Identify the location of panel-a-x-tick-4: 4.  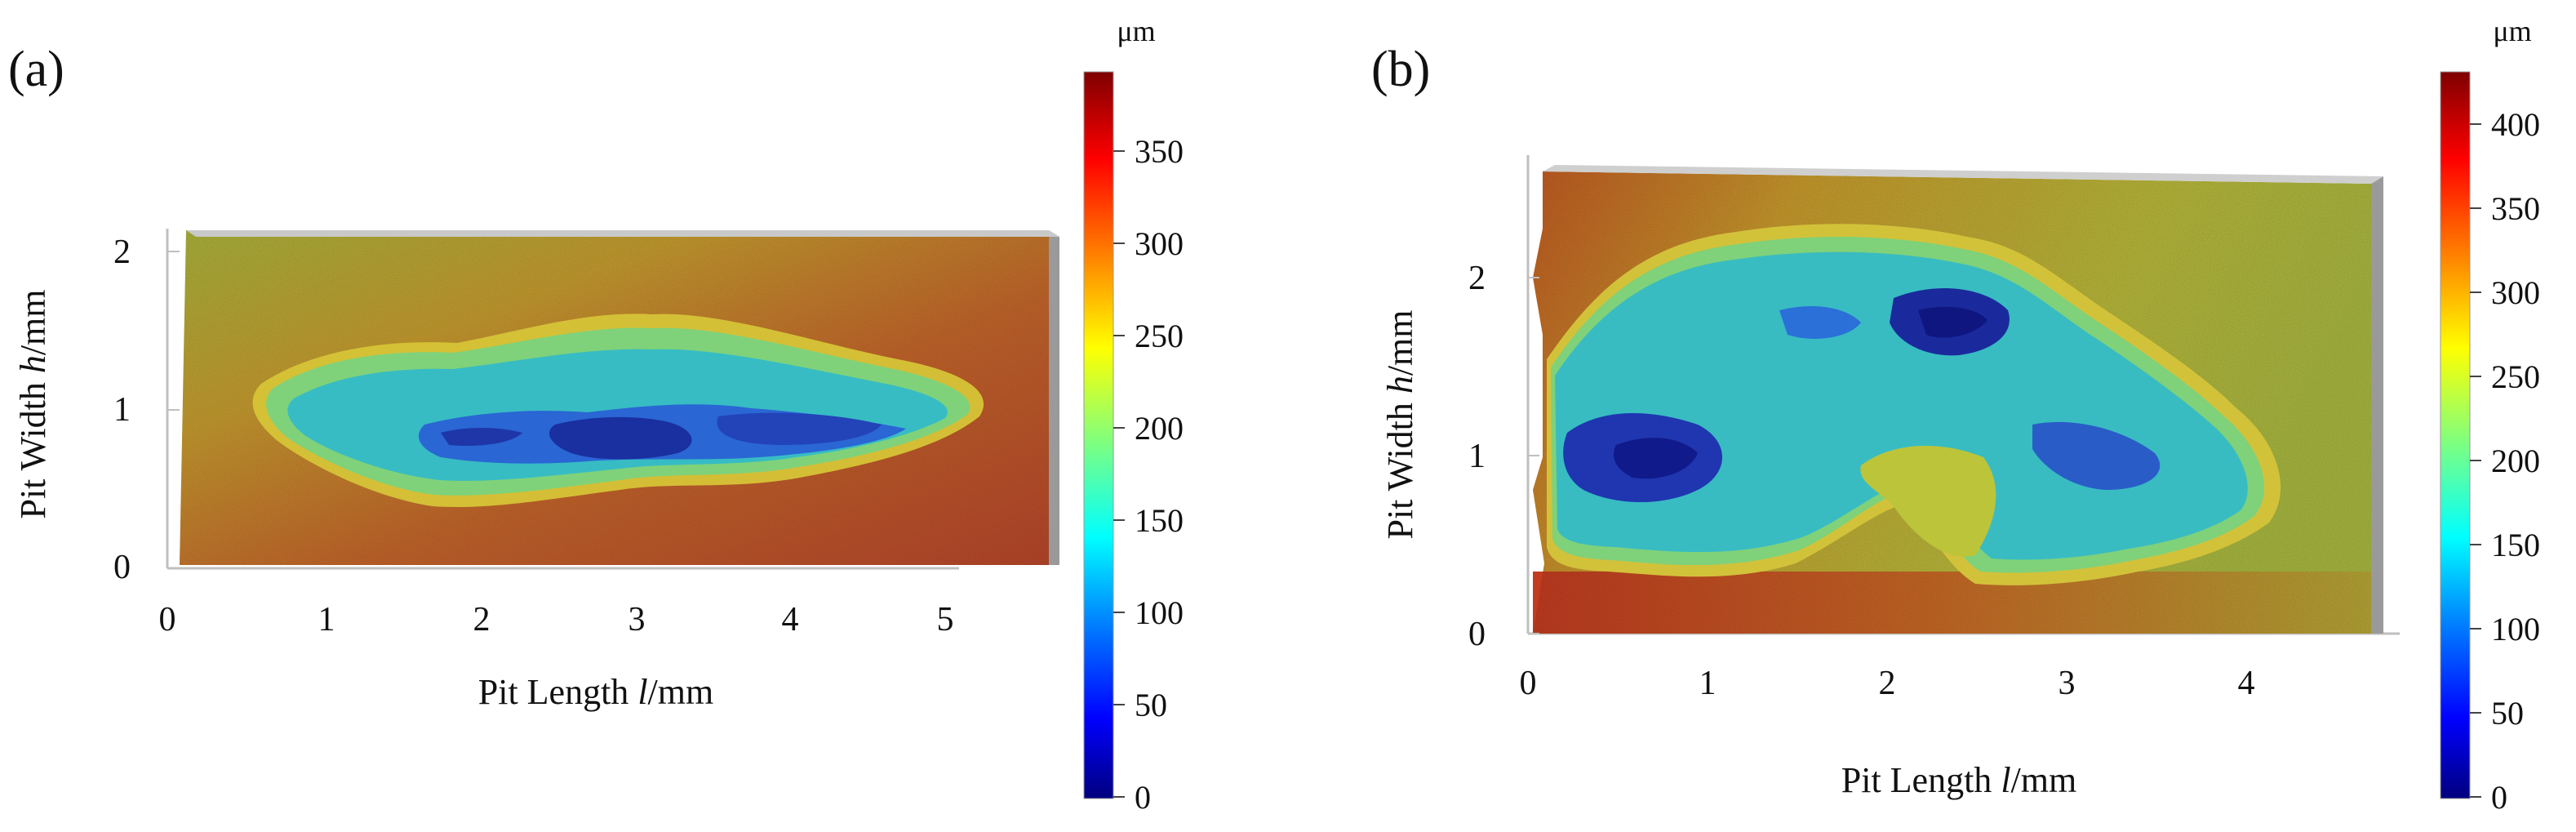
(790, 619).